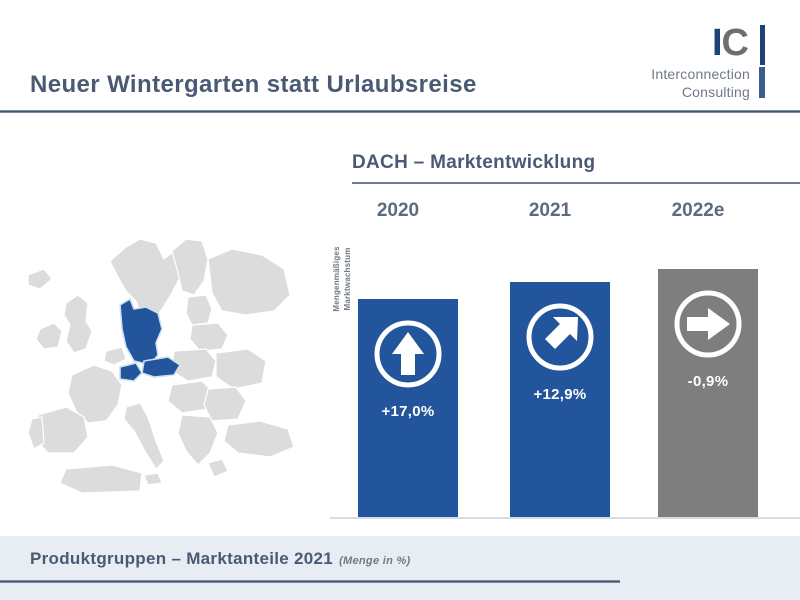  What do you see at coordinates (700, 74) in the screenshot?
I see `logo-wordmark-line1: Interconnection` at bounding box center [700, 74].